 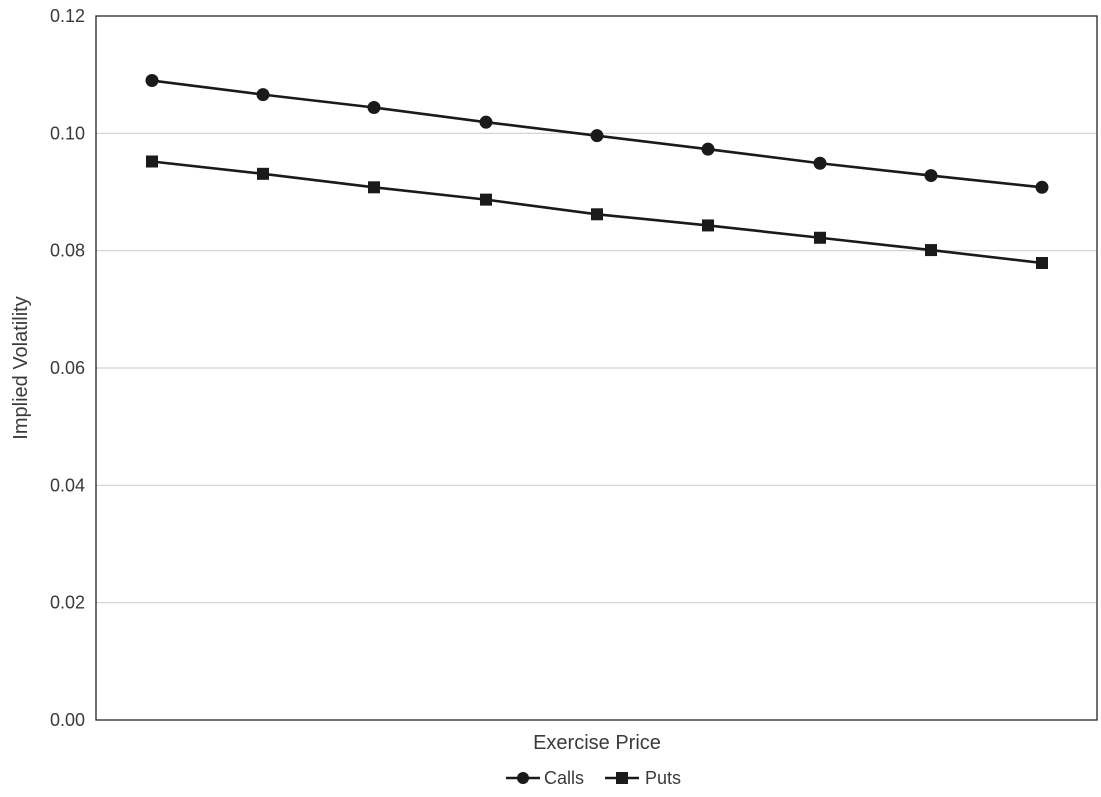 I want to click on legend-item-calls: Calls, so click(x=545, y=778).